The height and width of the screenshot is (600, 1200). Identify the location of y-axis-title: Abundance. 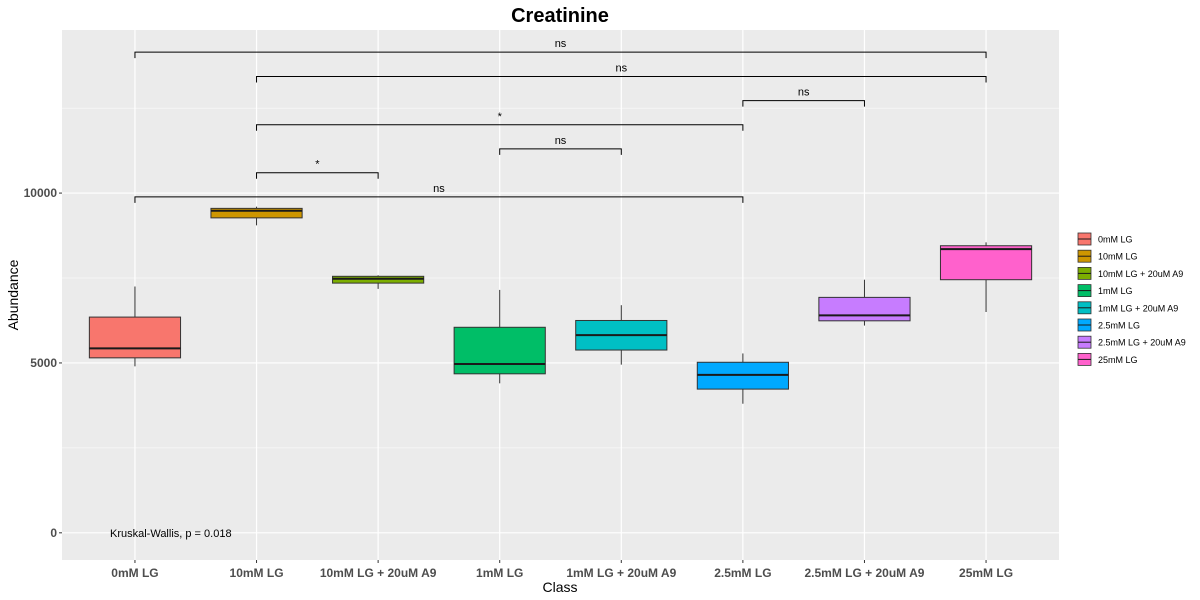
(13, 294).